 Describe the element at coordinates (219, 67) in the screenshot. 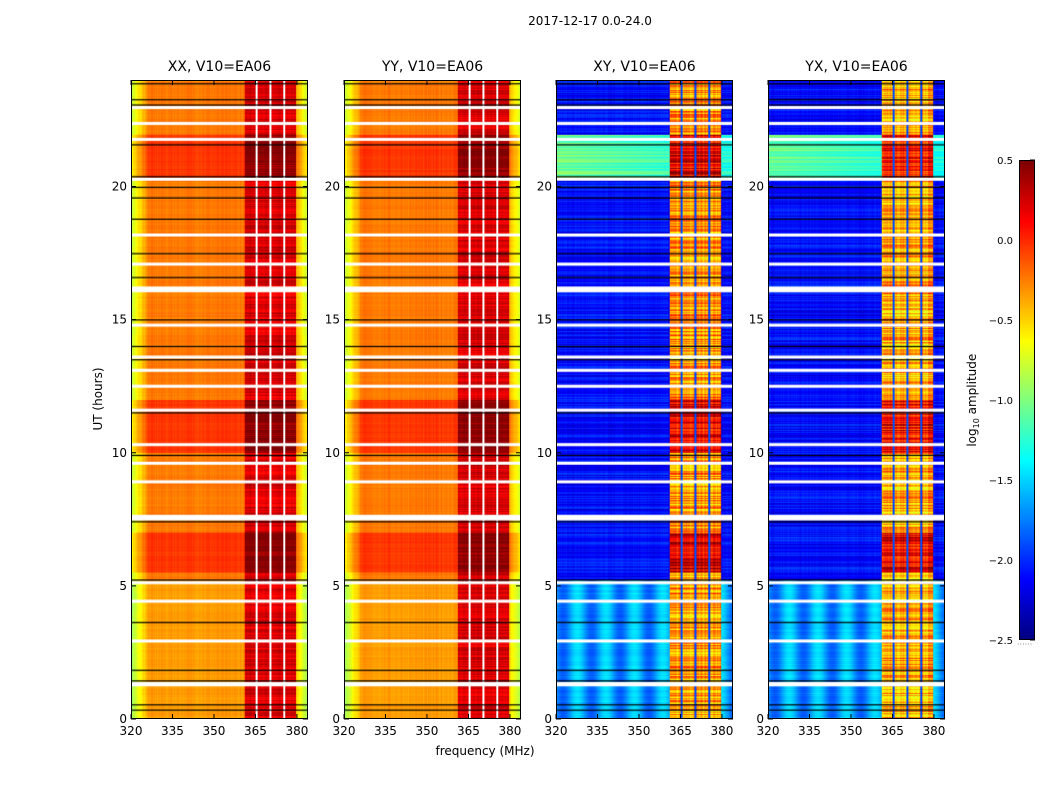

I see `panel-title-xx: XX, V10=EA06` at that location.